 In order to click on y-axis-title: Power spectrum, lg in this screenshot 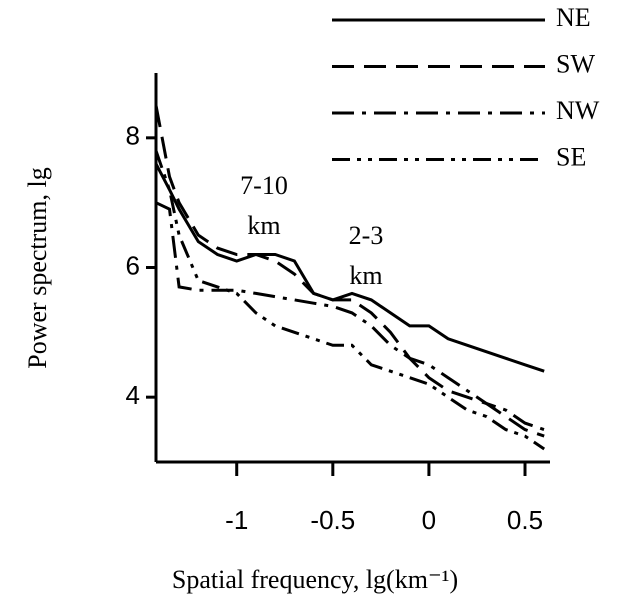, I will do `click(37, 267)`.